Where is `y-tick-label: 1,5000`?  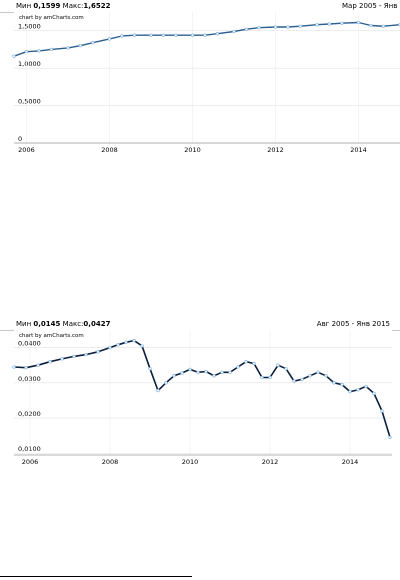 y-tick-label: 1,5000 is located at coordinates (29, 27).